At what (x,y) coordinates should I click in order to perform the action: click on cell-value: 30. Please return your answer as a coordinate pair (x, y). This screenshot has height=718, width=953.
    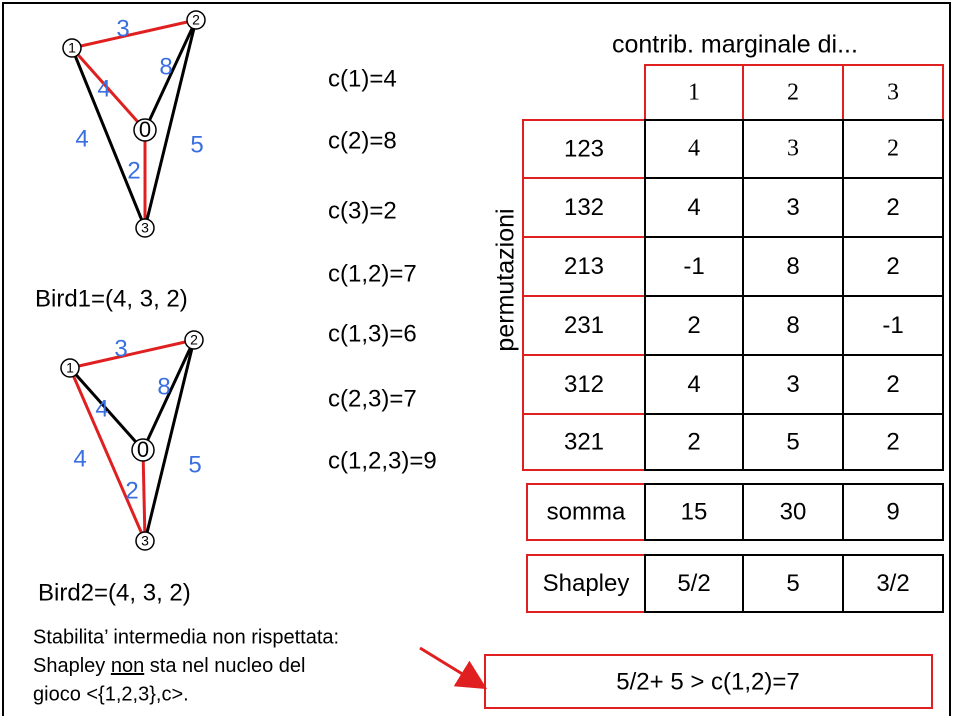
    Looking at the image, I should click on (793, 511).